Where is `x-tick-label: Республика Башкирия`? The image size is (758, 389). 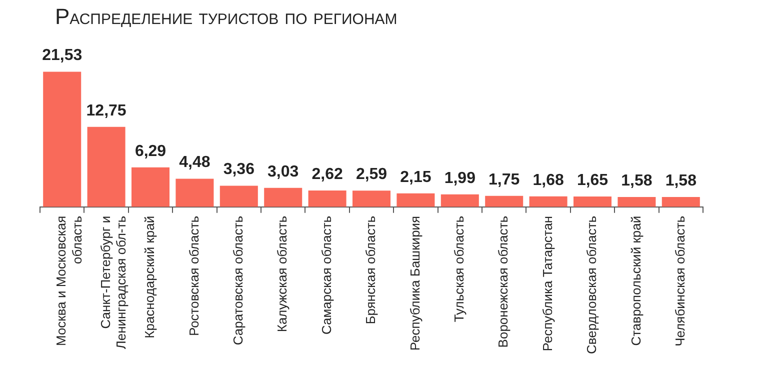
x-tick-label: Республика Башкирия is located at coordinates (414, 283).